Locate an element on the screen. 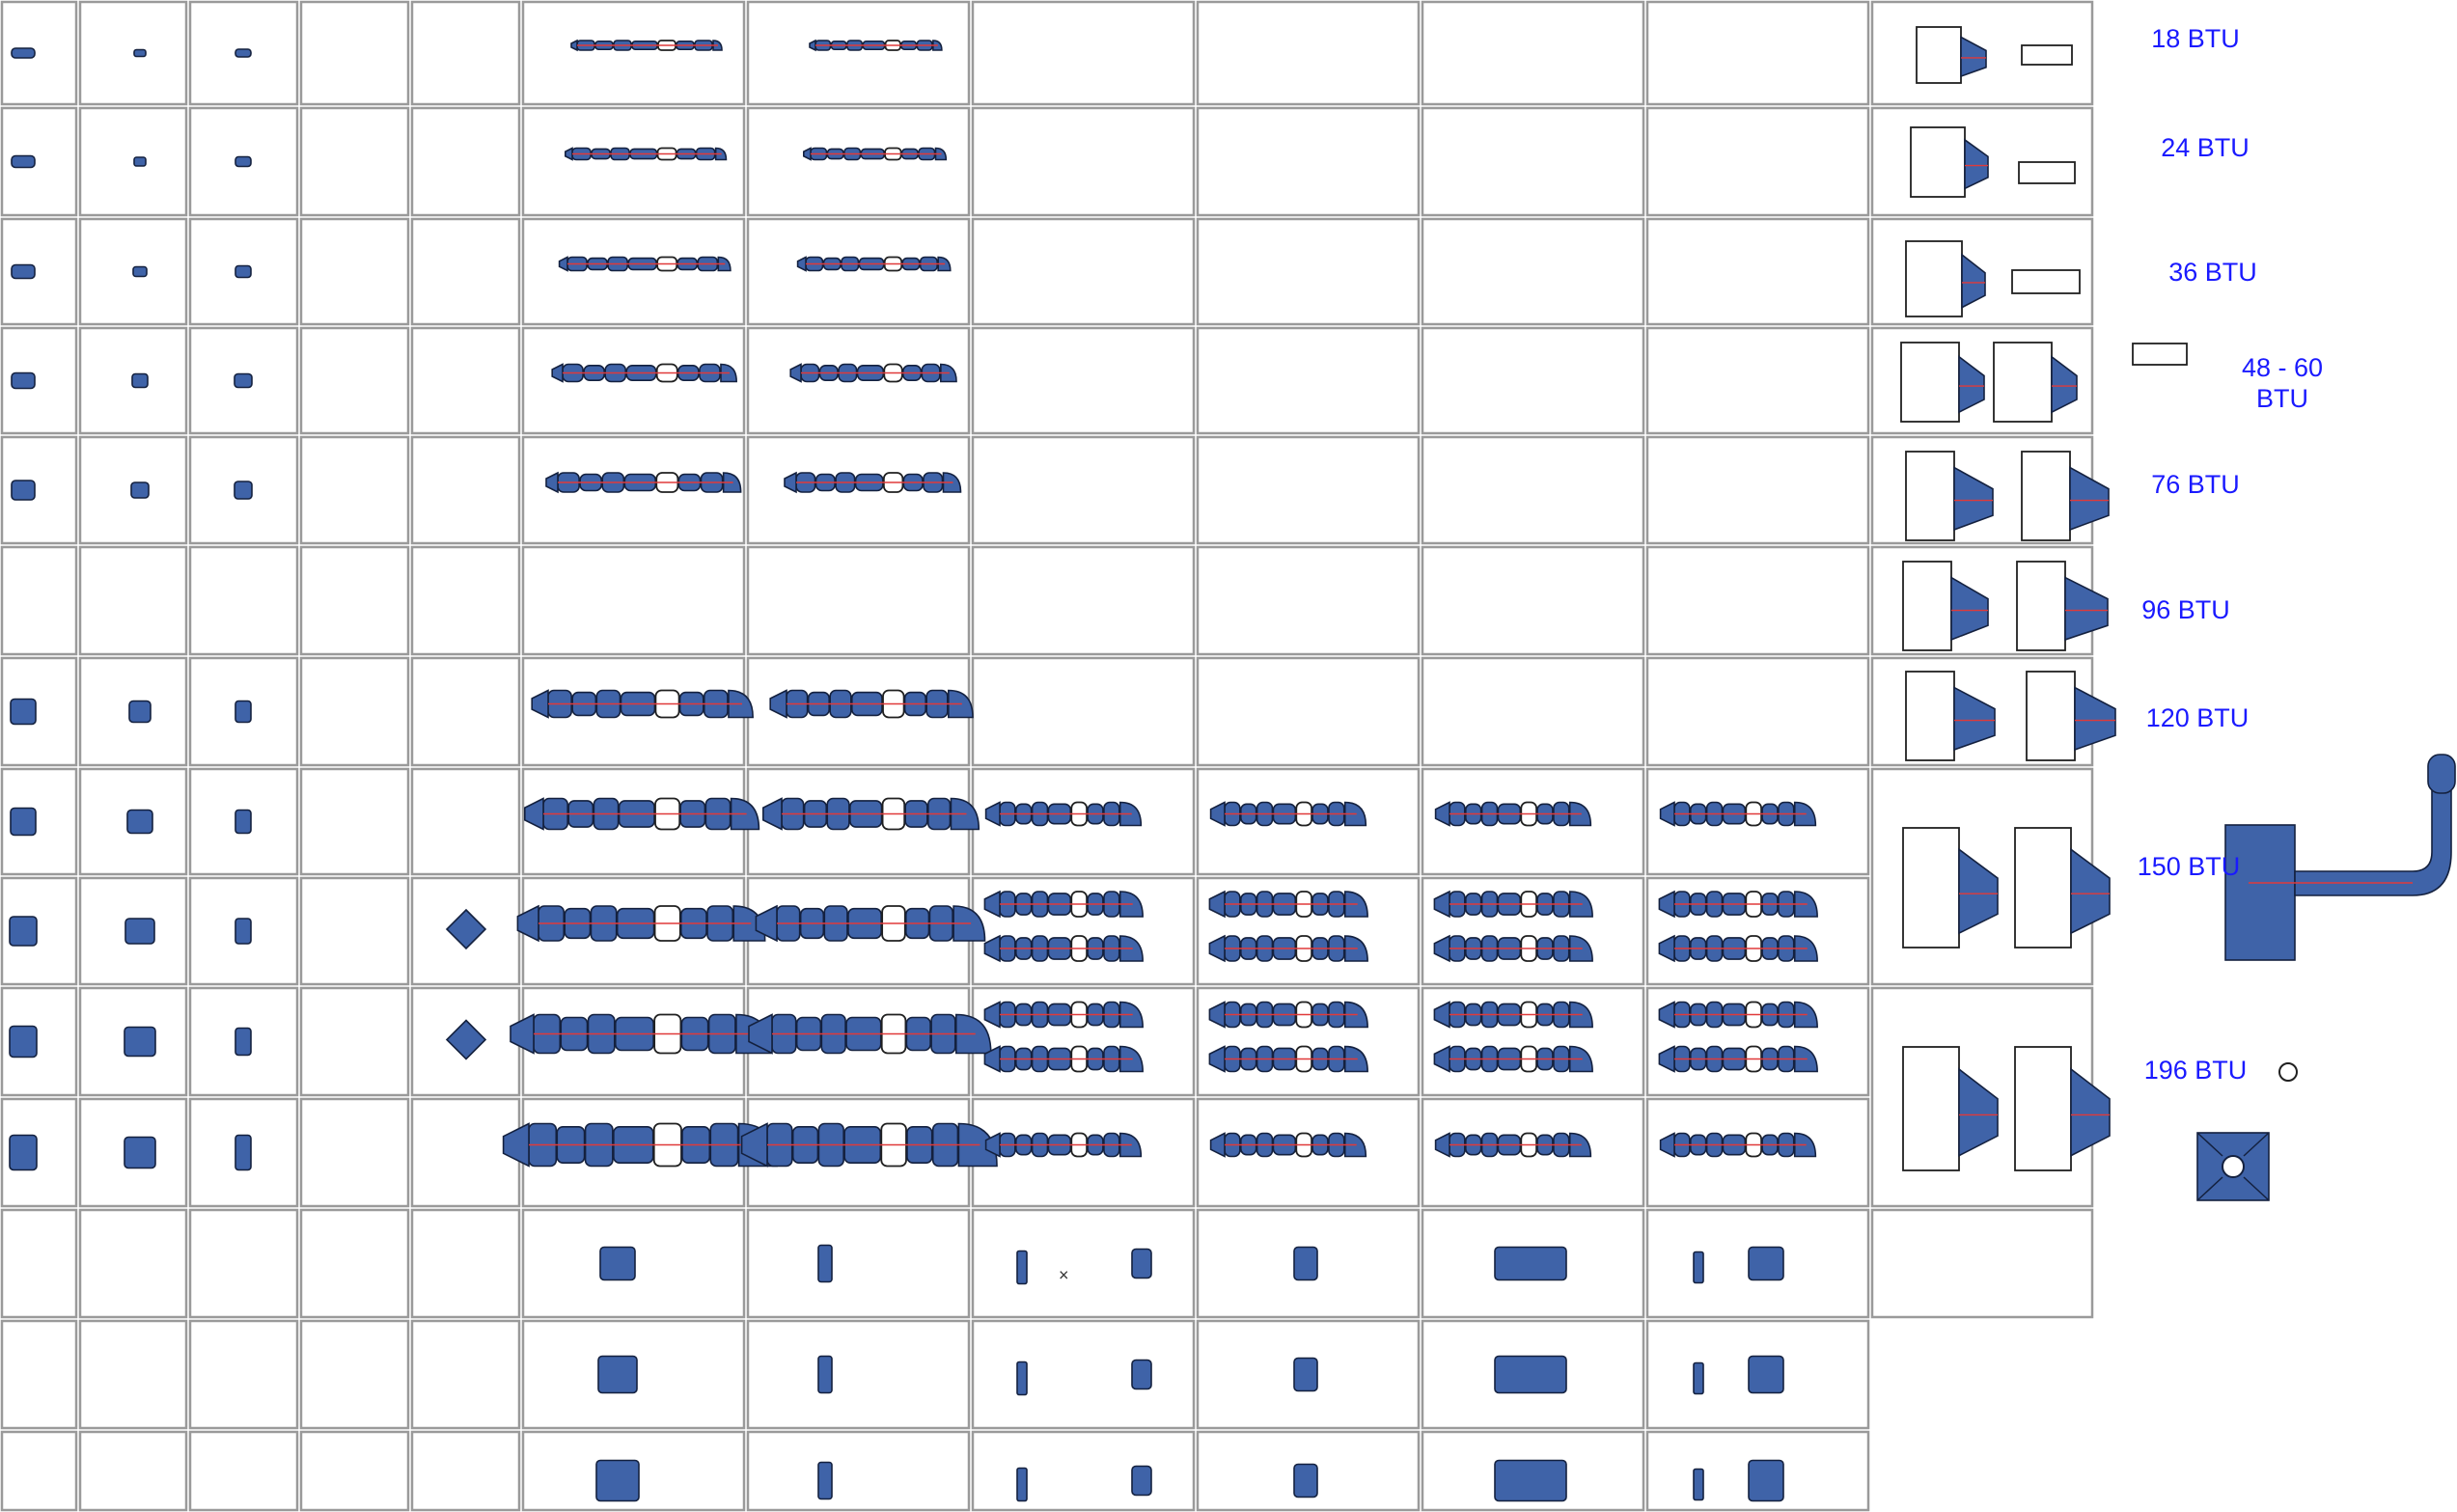  row-label-24: 24 BTU is located at coordinates (2205, 147).